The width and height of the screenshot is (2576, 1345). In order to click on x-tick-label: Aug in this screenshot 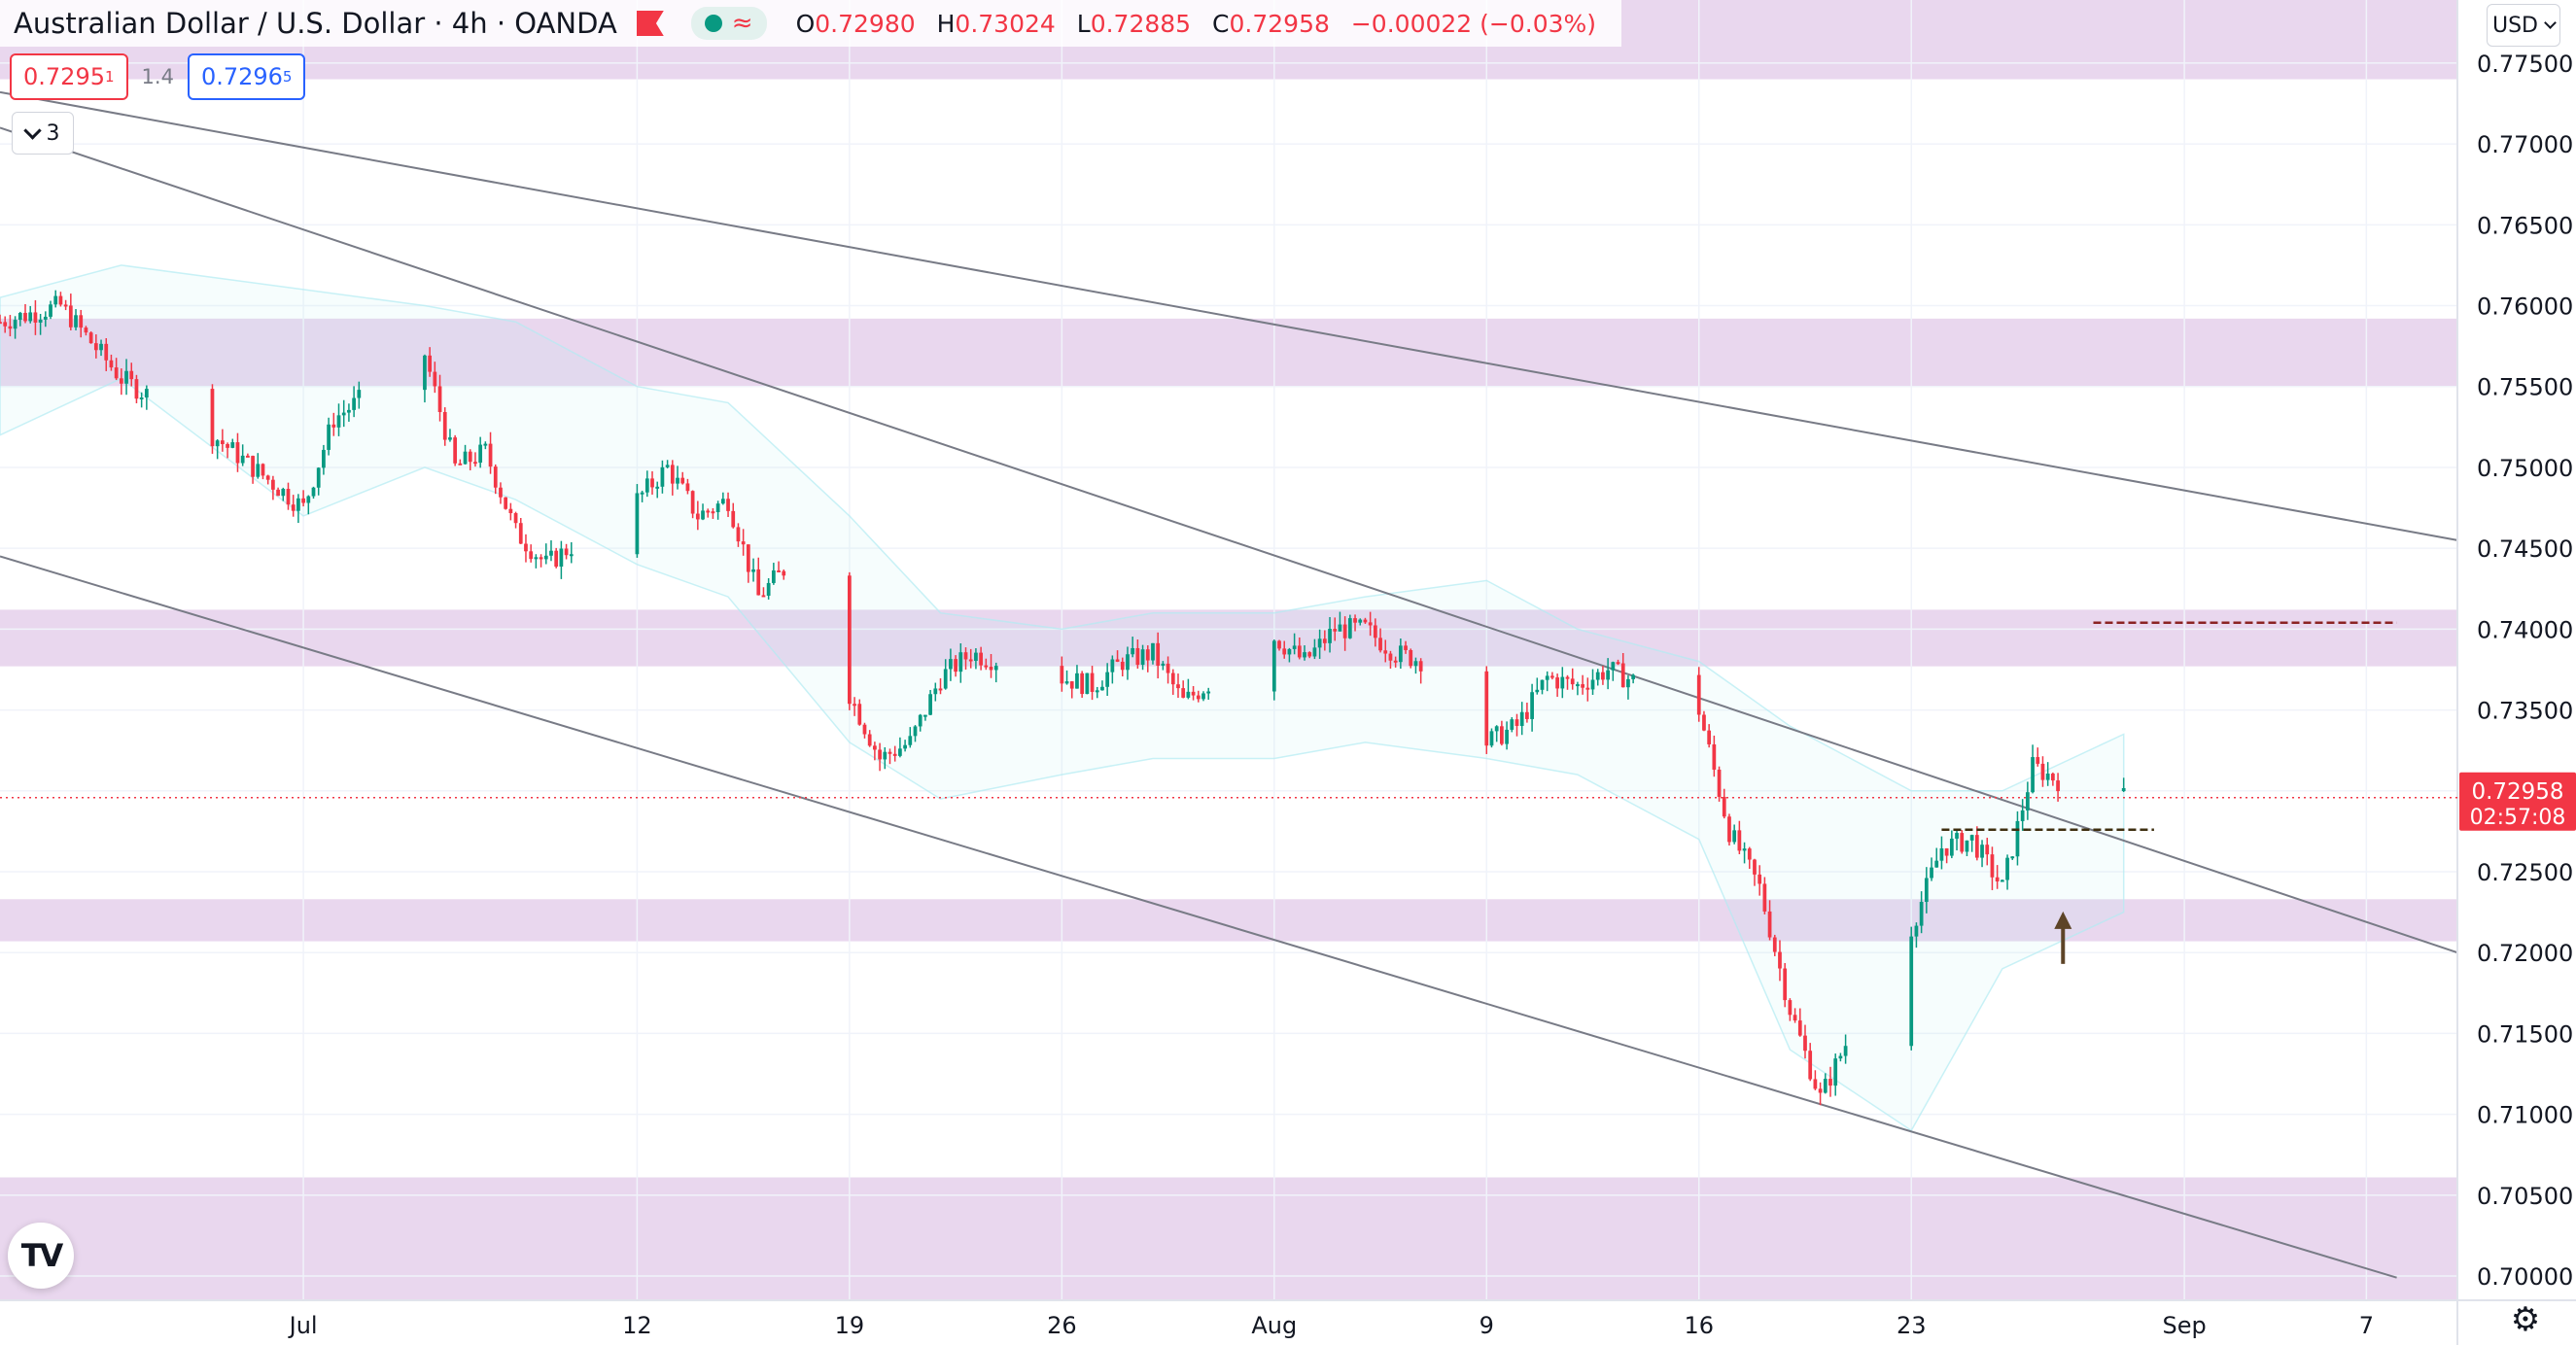, I will do `click(1274, 1326)`.